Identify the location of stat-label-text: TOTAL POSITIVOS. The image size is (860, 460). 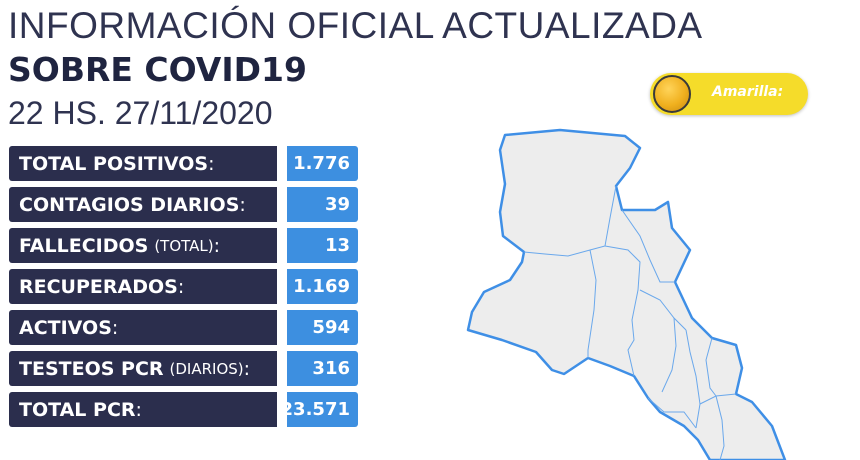
(114, 163).